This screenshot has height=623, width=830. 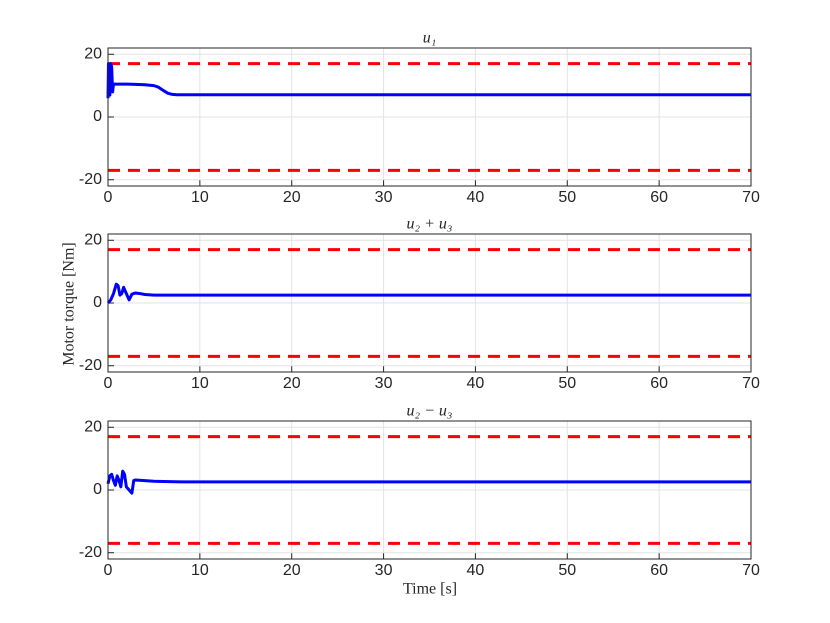 What do you see at coordinates (430, 411) in the screenshot?
I see `chart-title: u₂ − u₃` at bounding box center [430, 411].